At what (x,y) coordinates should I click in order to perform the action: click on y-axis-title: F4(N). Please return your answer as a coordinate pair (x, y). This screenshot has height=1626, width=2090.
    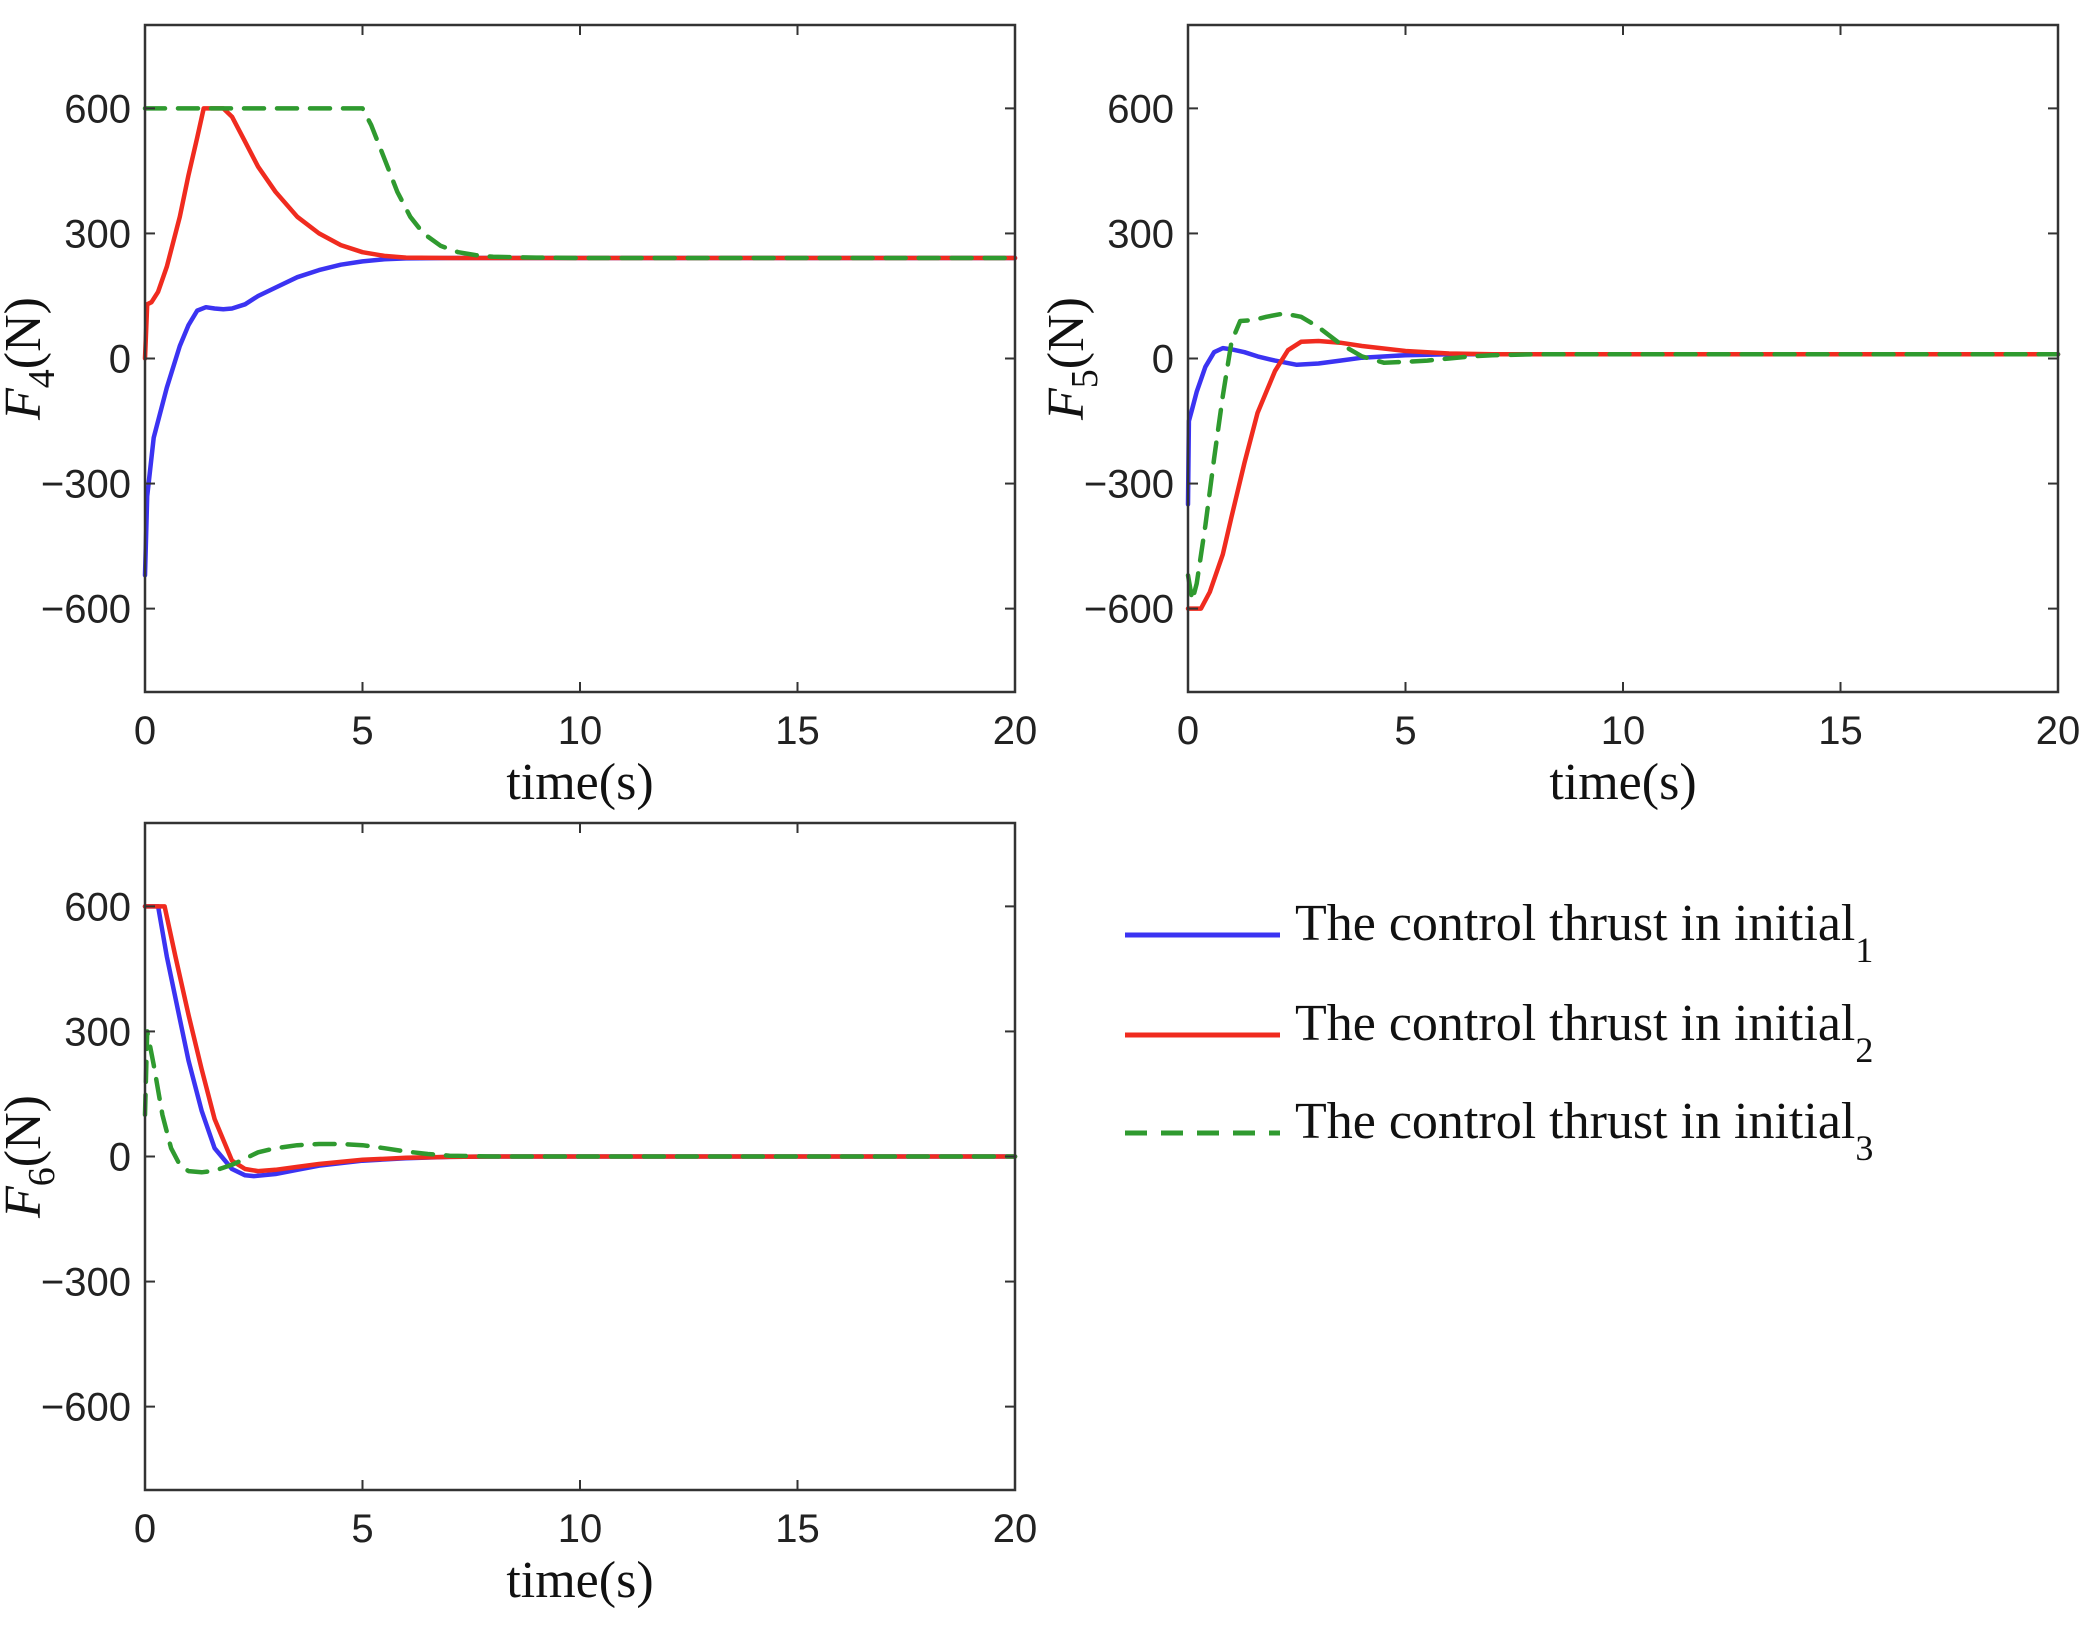
    Looking at the image, I should click on (31, 359).